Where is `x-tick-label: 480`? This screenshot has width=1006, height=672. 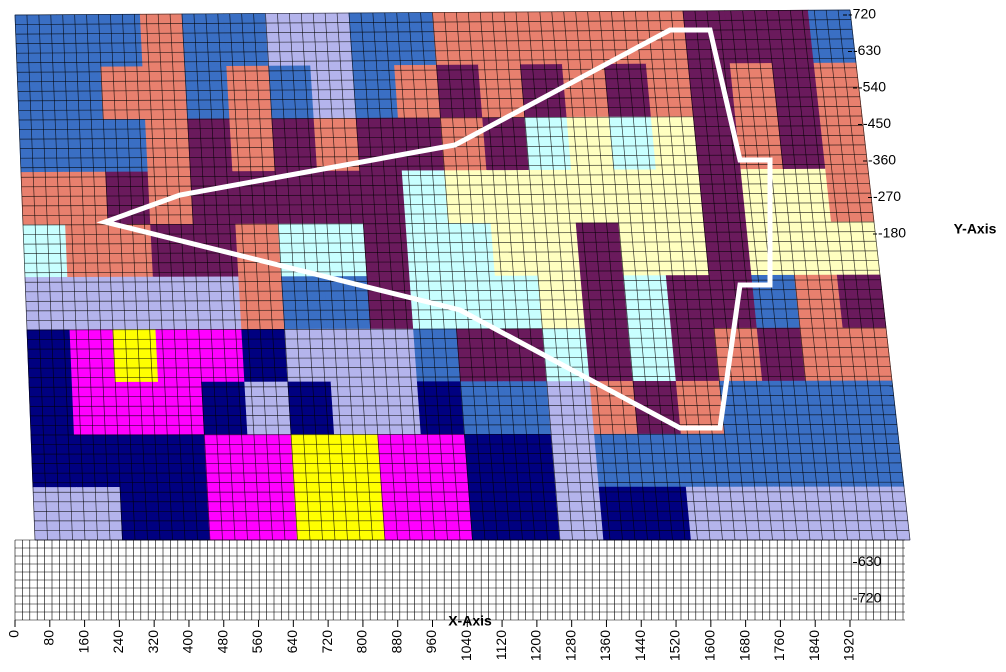
x-tick-label: 480 is located at coordinates (222, 642).